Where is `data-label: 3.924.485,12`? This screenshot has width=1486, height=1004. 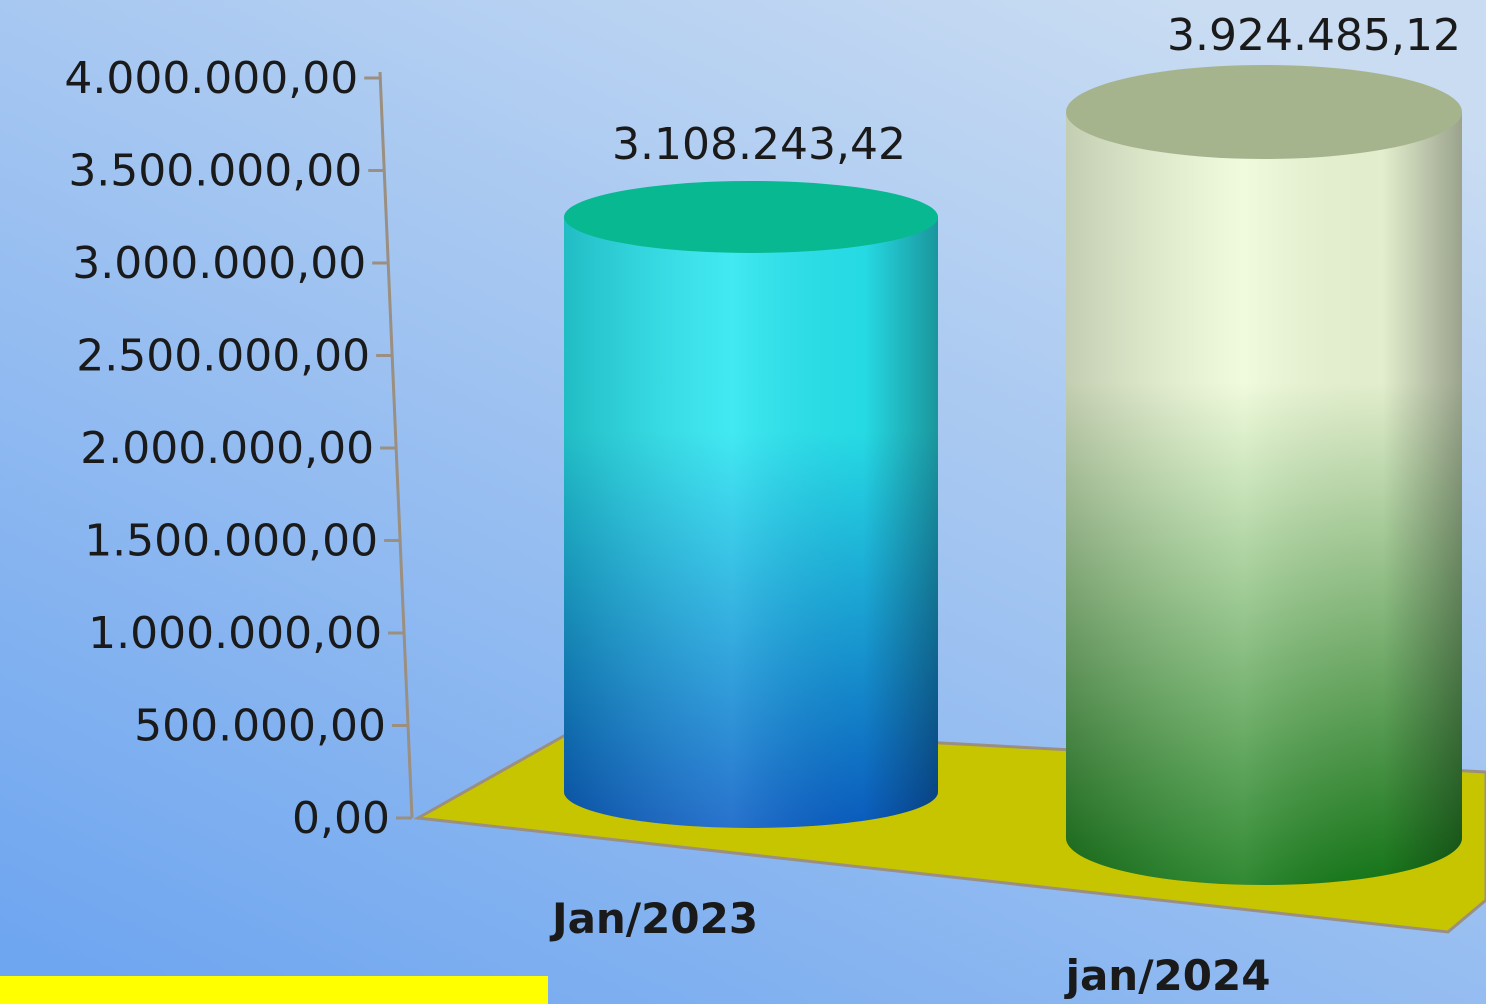
data-label: 3.924.485,12 is located at coordinates (1314, 35).